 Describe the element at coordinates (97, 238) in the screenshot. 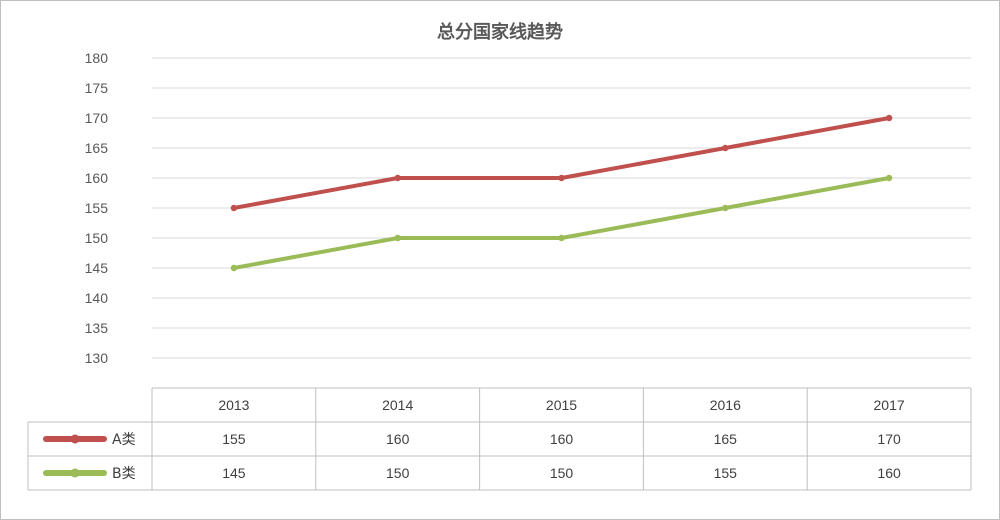

I see `y-tick-label: 150` at that location.